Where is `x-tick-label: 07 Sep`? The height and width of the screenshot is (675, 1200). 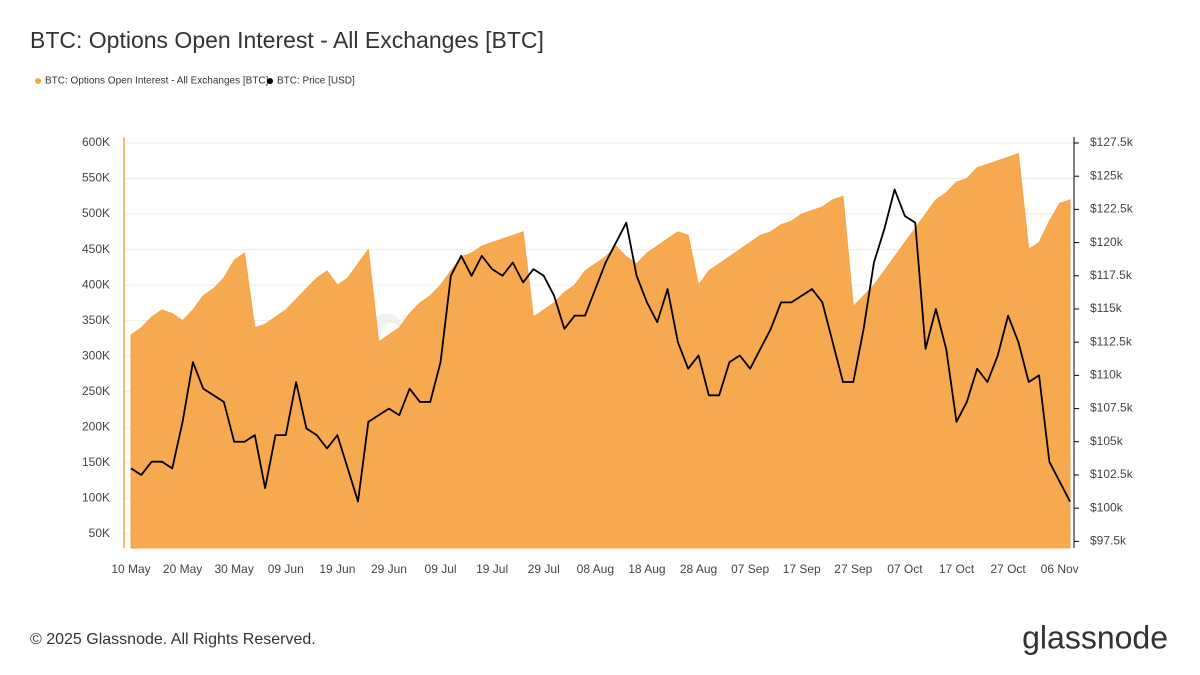 x-tick-label: 07 Sep is located at coordinates (750, 569).